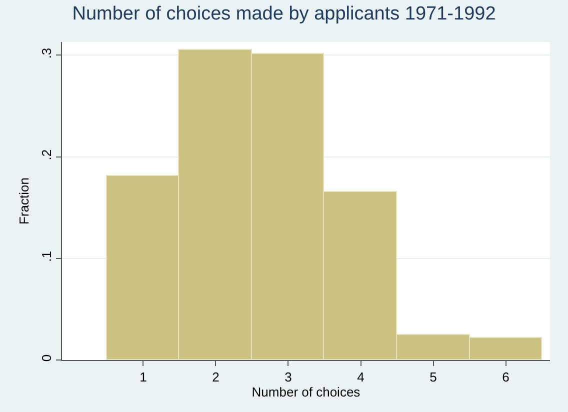 This screenshot has height=412, width=568. What do you see at coordinates (216, 377) in the screenshot?
I see `x-tick-label: 2` at bounding box center [216, 377].